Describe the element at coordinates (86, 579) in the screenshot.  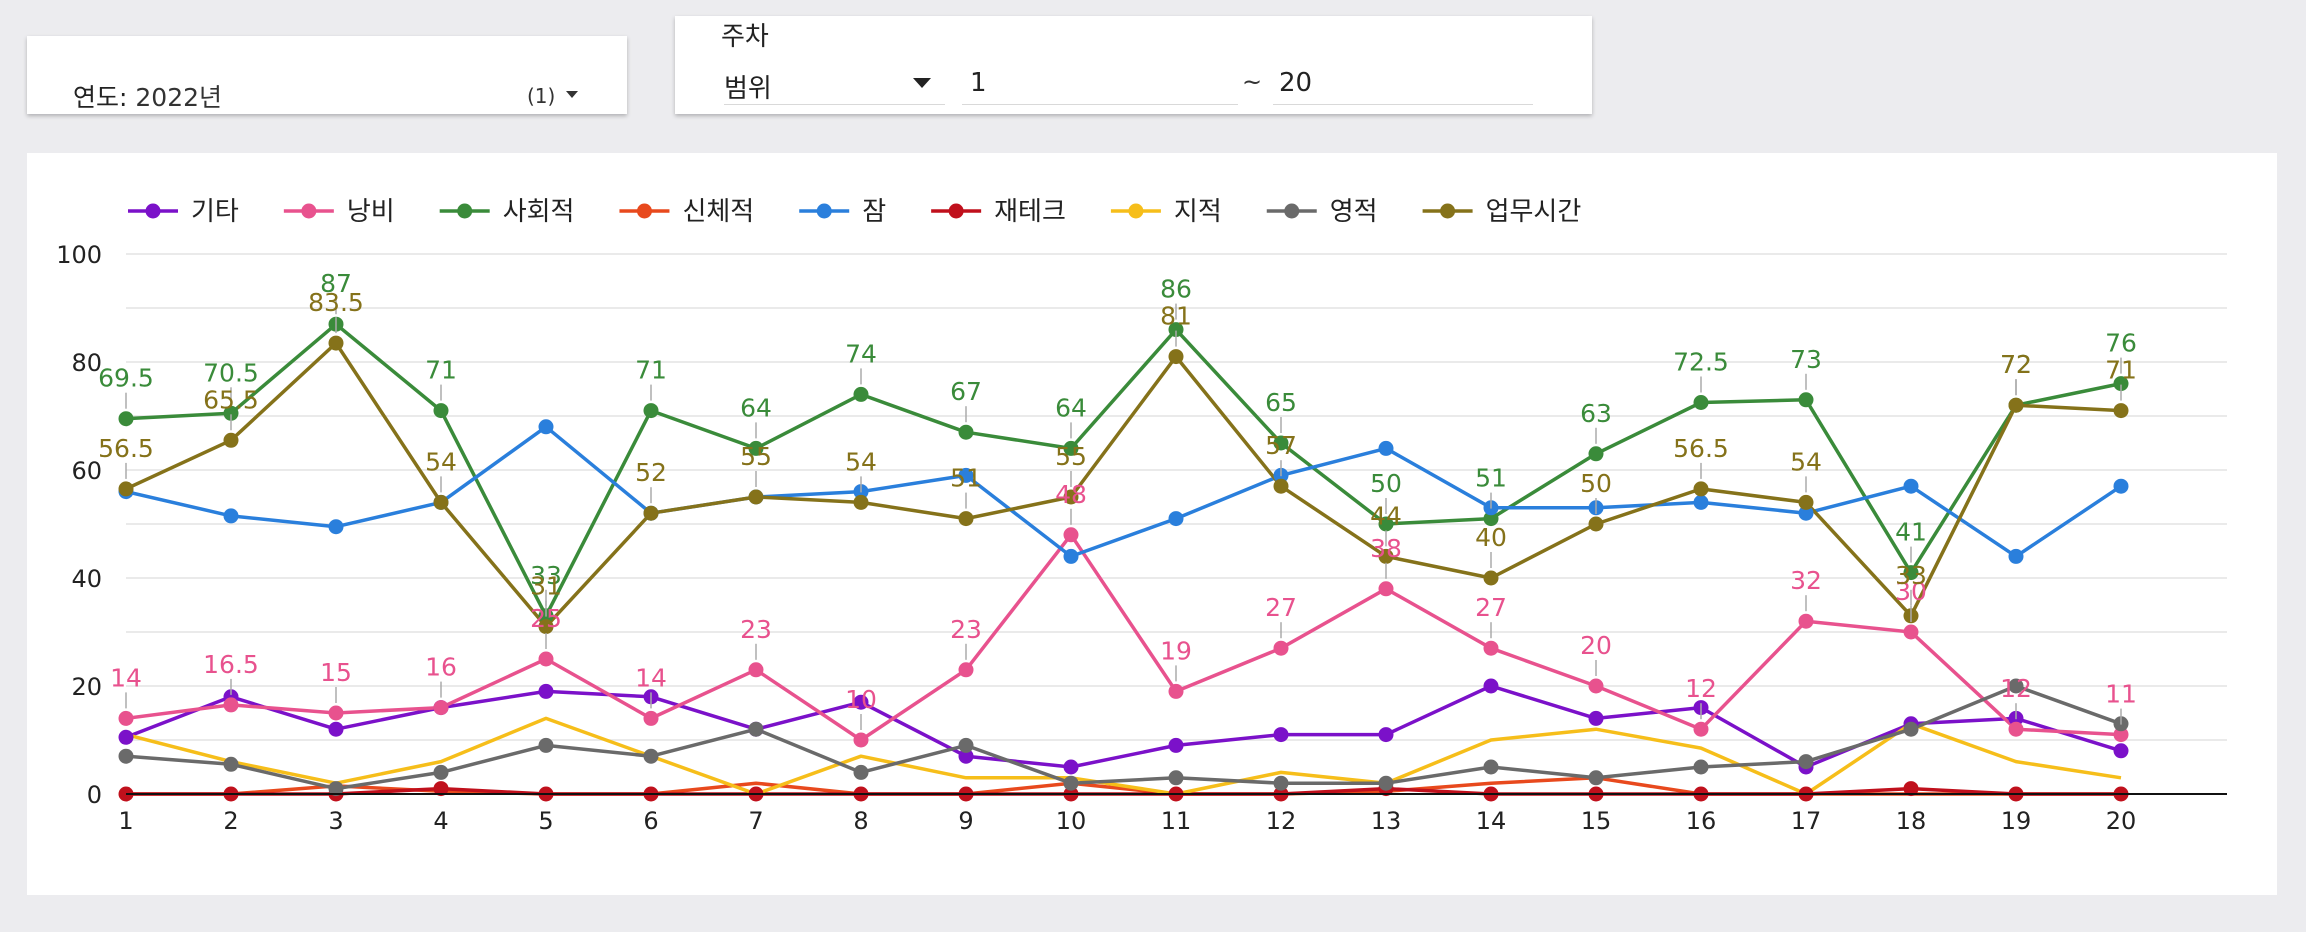
I see `y-tick-label: 40` at that location.